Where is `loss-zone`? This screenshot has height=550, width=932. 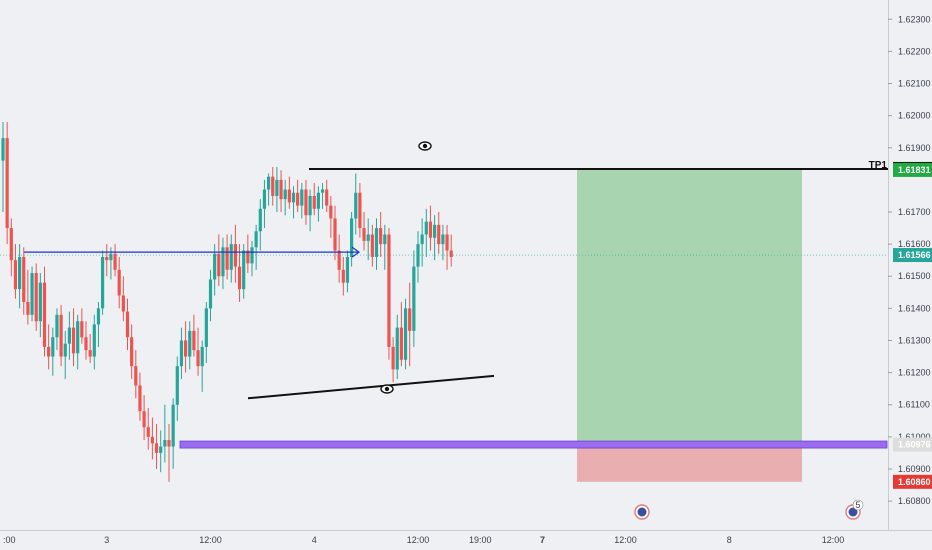
loss-zone is located at coordinates (689, 463).